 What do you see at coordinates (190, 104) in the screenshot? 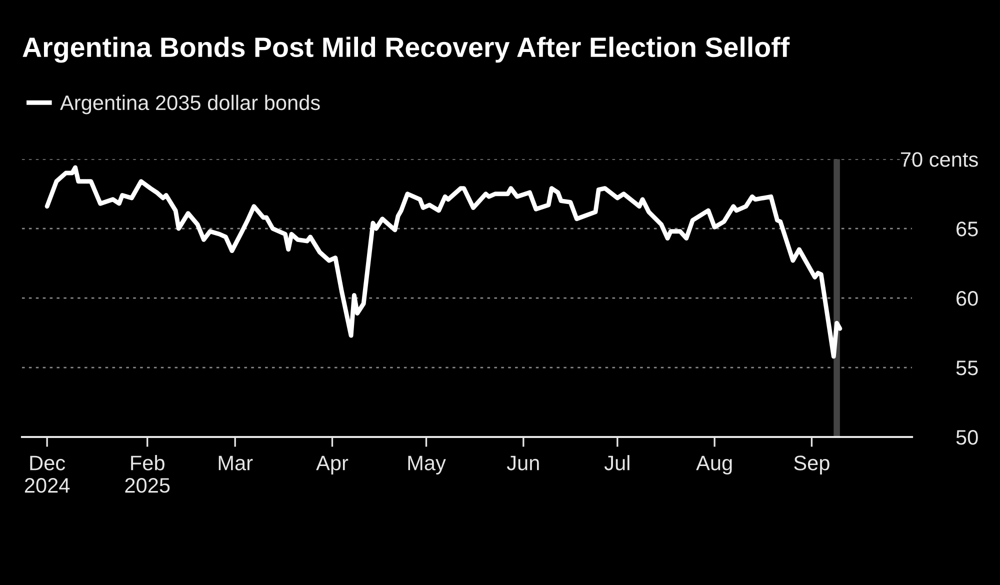
I see `legend-label: Argentina 2035 dollar bonds` at bounding box center [190, 104].